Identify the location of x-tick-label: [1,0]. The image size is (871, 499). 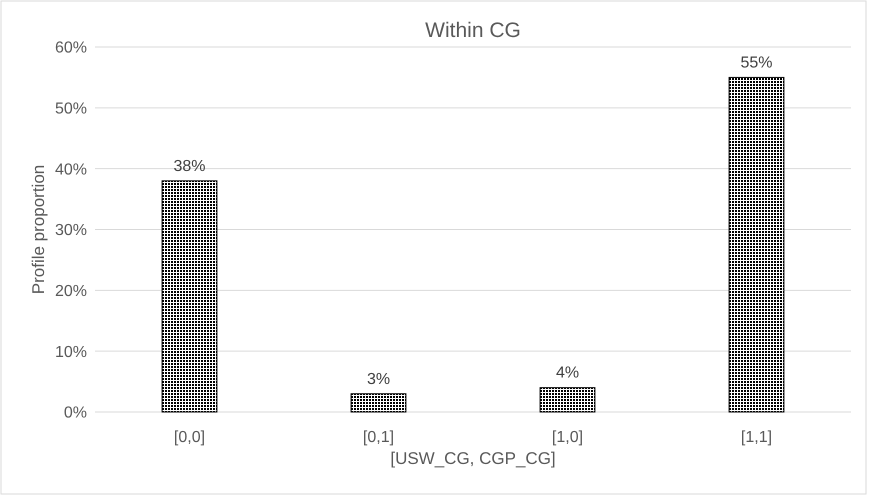
(568, 437).